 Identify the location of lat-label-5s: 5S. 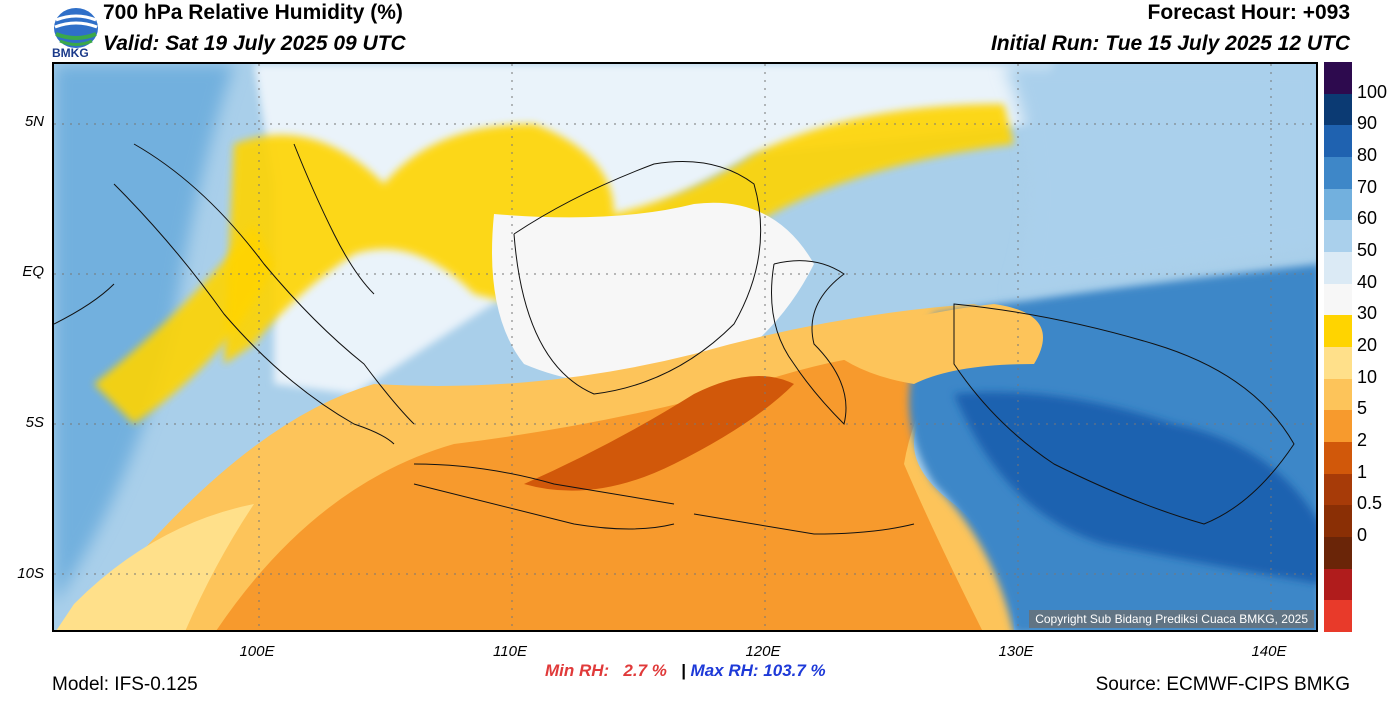
(34, 422).